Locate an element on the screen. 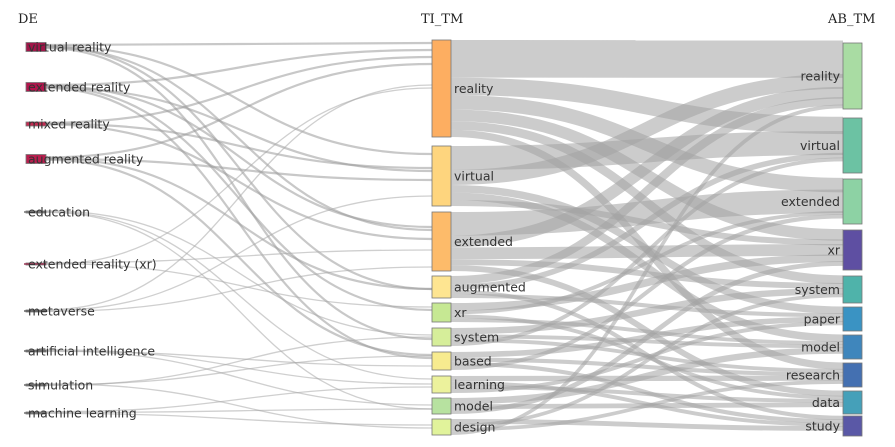 The width and height of the screenshot is (895, 447). node-ti-tm-based is located at coordinates (441, 361).